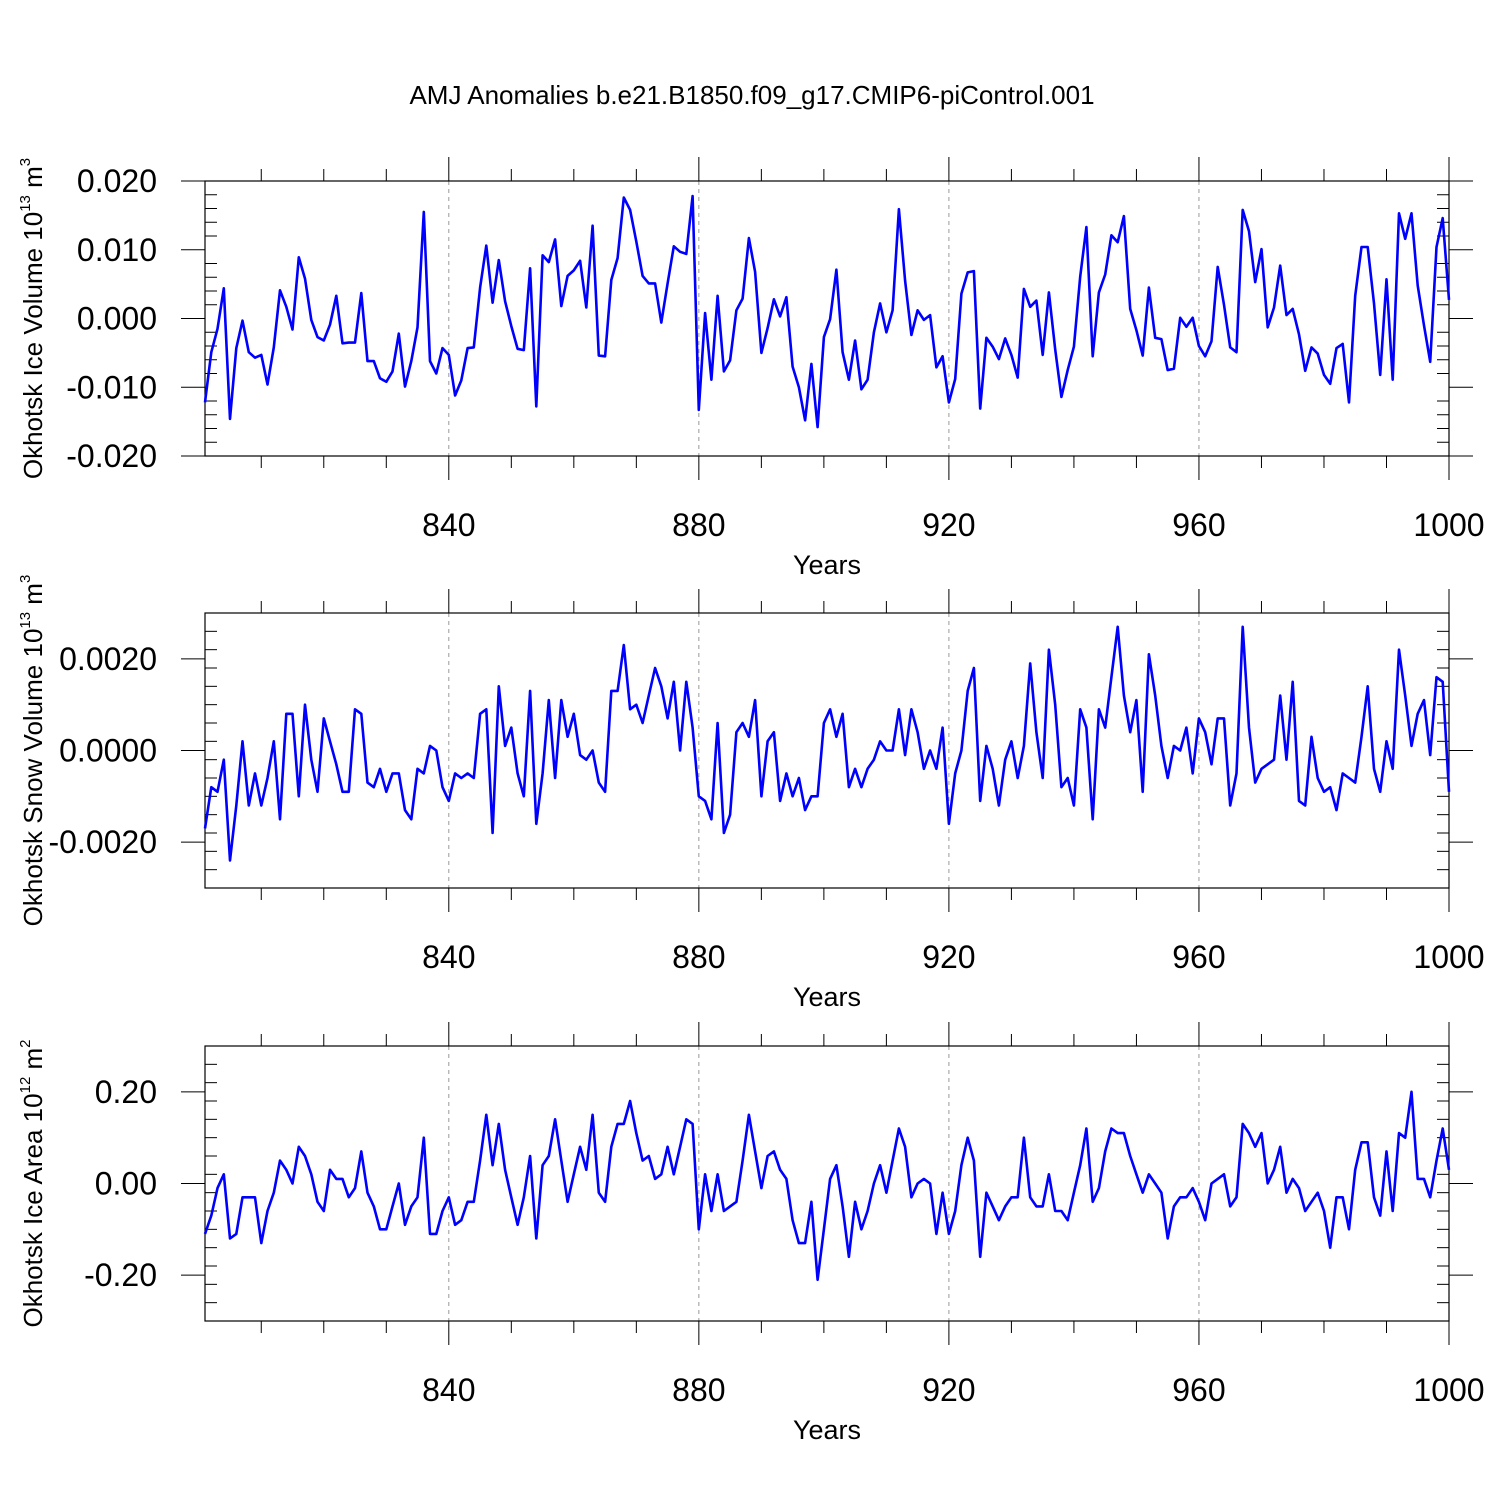  Describe the element at coordinates (827, 1430) in the screenshot. I see `x-axis-label: Years` at that location.